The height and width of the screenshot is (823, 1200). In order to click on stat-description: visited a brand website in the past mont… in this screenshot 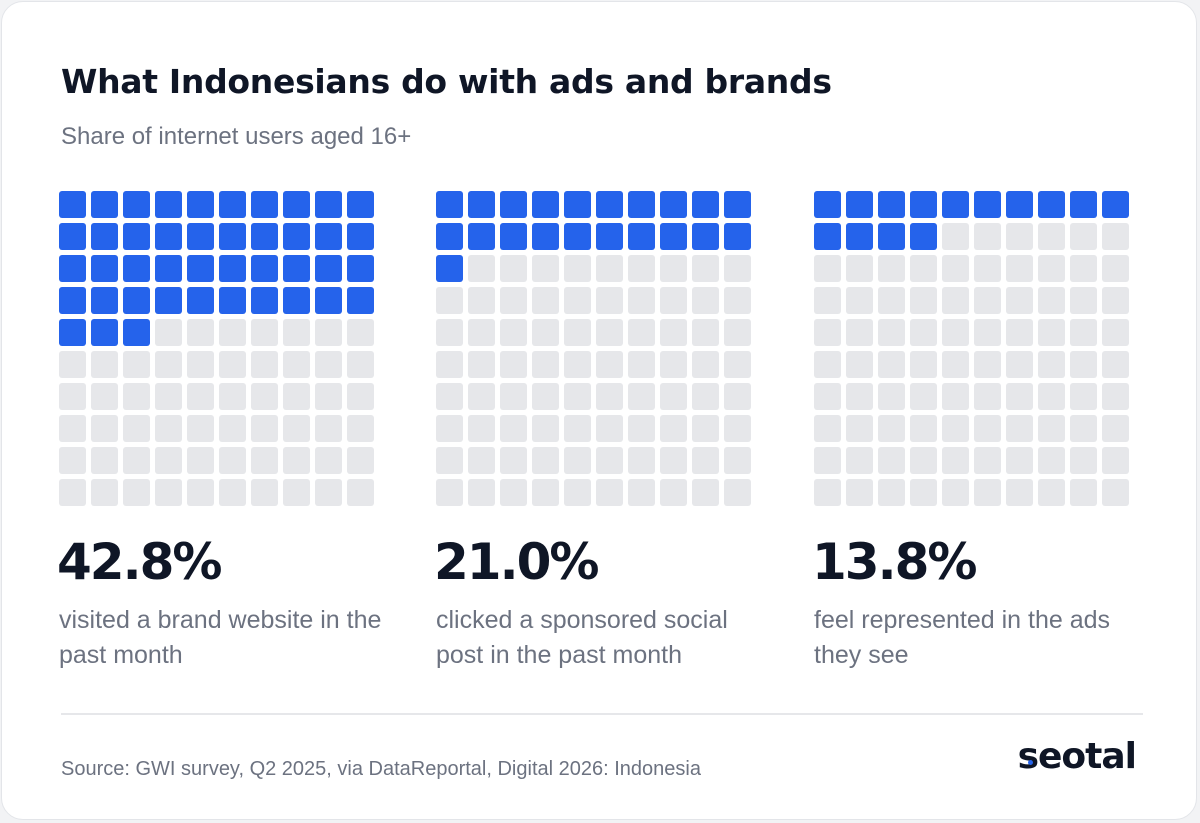, I will do `click(220, 637)`.